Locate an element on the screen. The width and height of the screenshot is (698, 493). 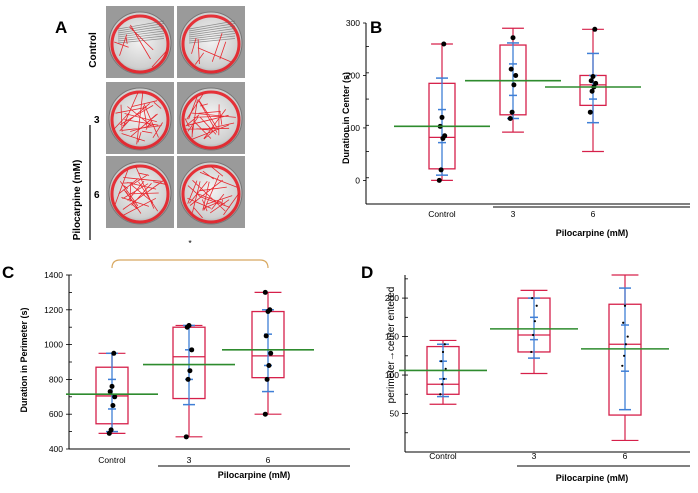
row-label-3: 3 is located at coordinates (97, 120).